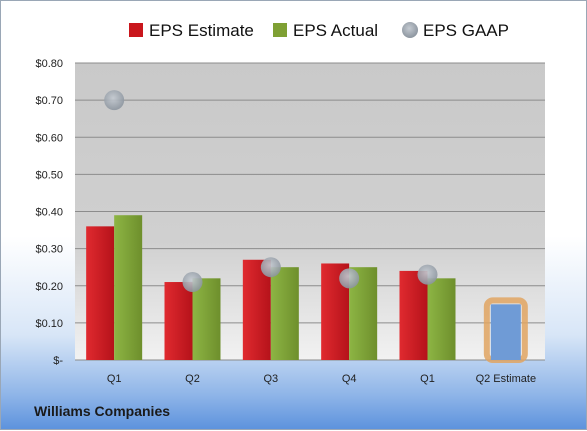  What do you see at coordinates (49, 324) in the screenshot?
I see `y-tick-label: $0.10` at bounding box center [49, 324].